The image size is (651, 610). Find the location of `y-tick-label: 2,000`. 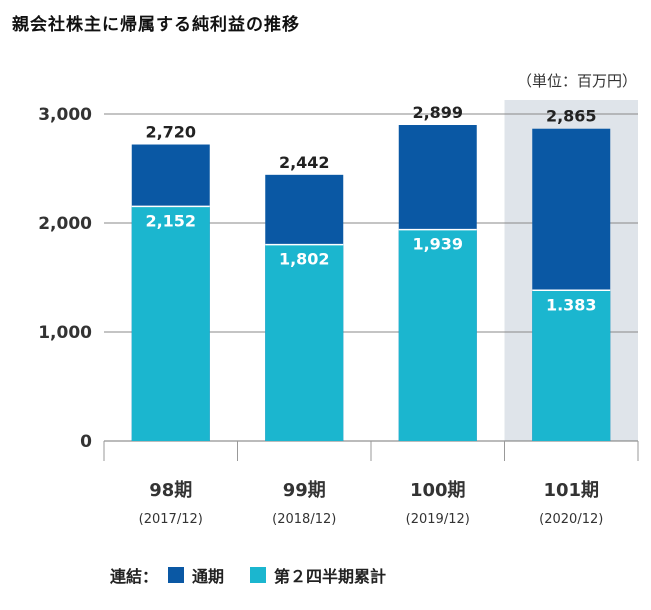

y-tick-label: 2,000 is located at coordinates (65, 224).